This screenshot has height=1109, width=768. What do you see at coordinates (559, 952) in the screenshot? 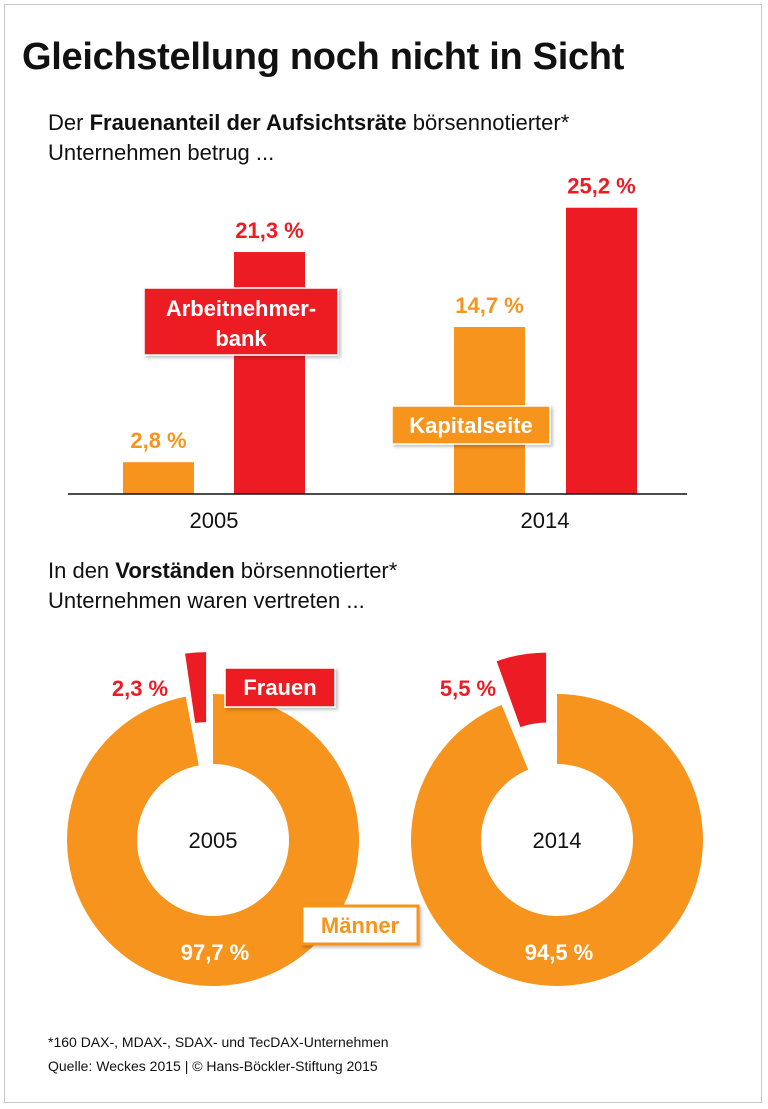
I see `data-label-maenner: 94,5 %` at bounding box center [559, 952].